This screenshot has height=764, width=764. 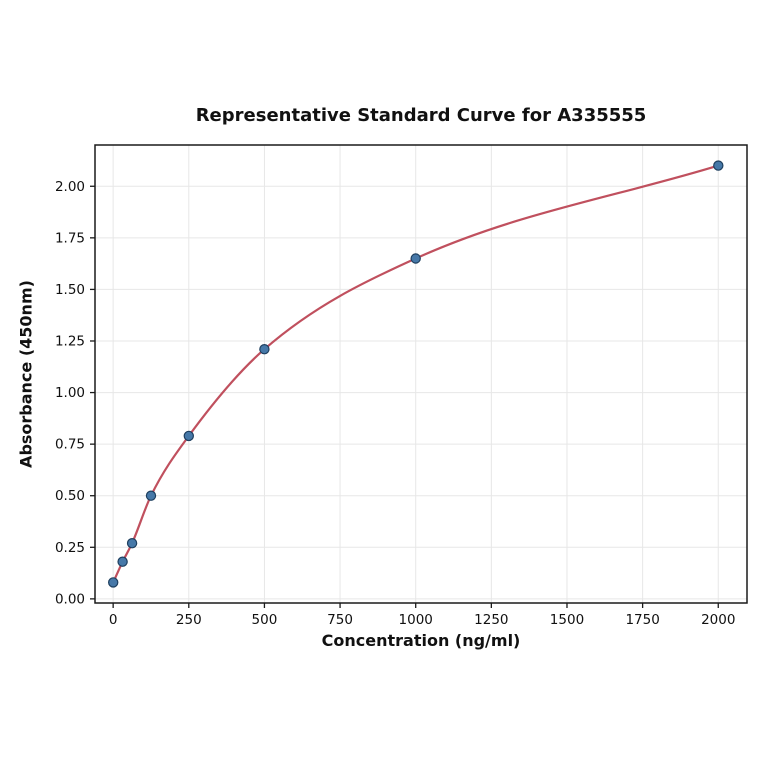 I want to click on y-tick-label: 1.00, so click(x=70, y=393).